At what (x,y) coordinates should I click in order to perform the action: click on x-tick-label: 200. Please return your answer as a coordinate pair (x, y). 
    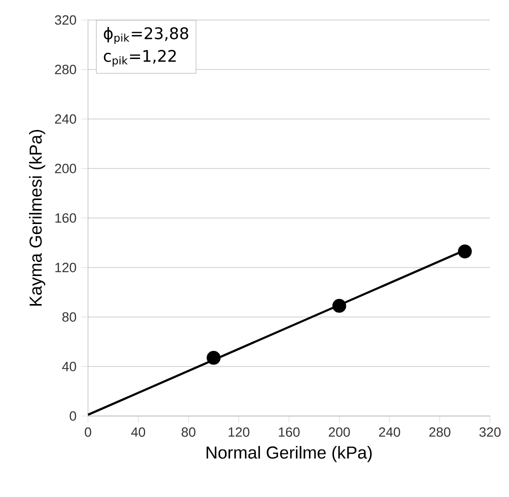
    Looking at the image, I should click on (339, 432).